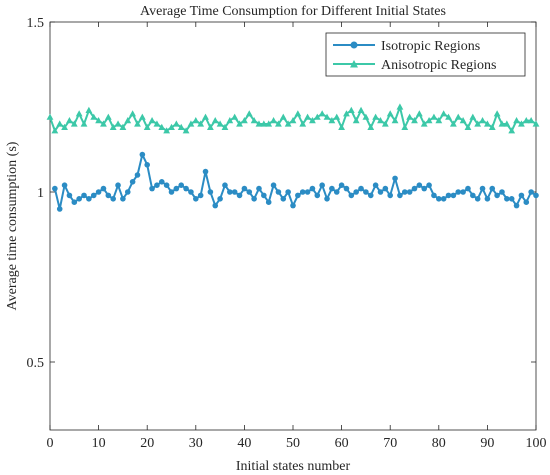  Describe the element at coordinates (50, 443) in the screenshot. I see `x-tick-label: 0` at that location.